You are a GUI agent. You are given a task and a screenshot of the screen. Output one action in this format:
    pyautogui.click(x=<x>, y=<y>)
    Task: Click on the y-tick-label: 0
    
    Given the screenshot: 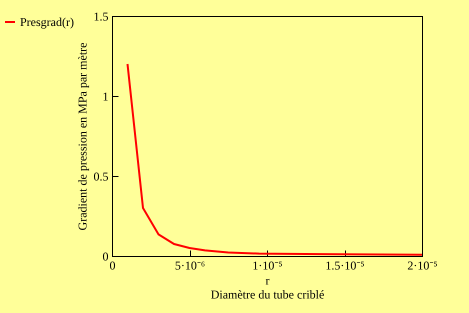 What is the action you would take?
    pyautogui.click(x=105, y=257)
    